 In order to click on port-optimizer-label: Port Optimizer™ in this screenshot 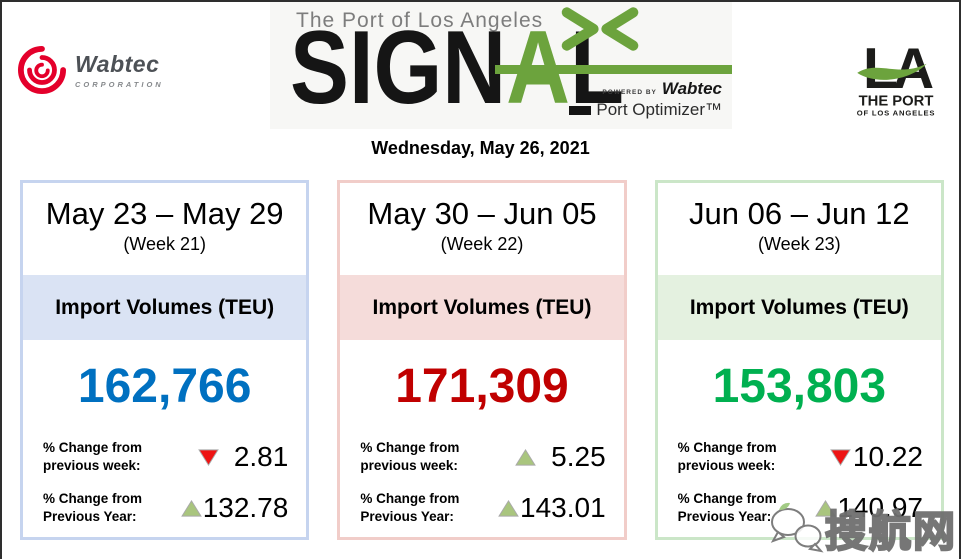, I will do `click(659, 109)`.